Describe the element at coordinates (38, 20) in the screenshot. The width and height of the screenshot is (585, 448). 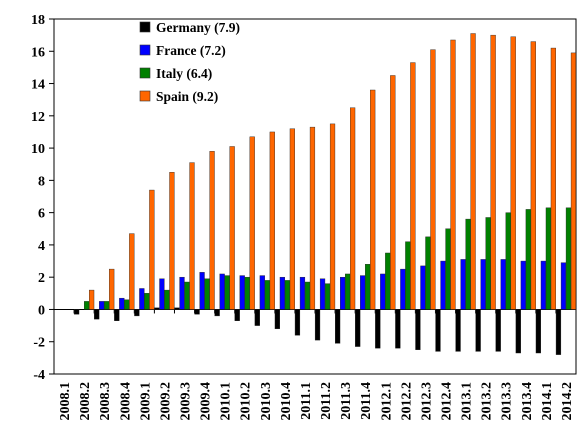
I see `y-tick-label: 18` at that location.